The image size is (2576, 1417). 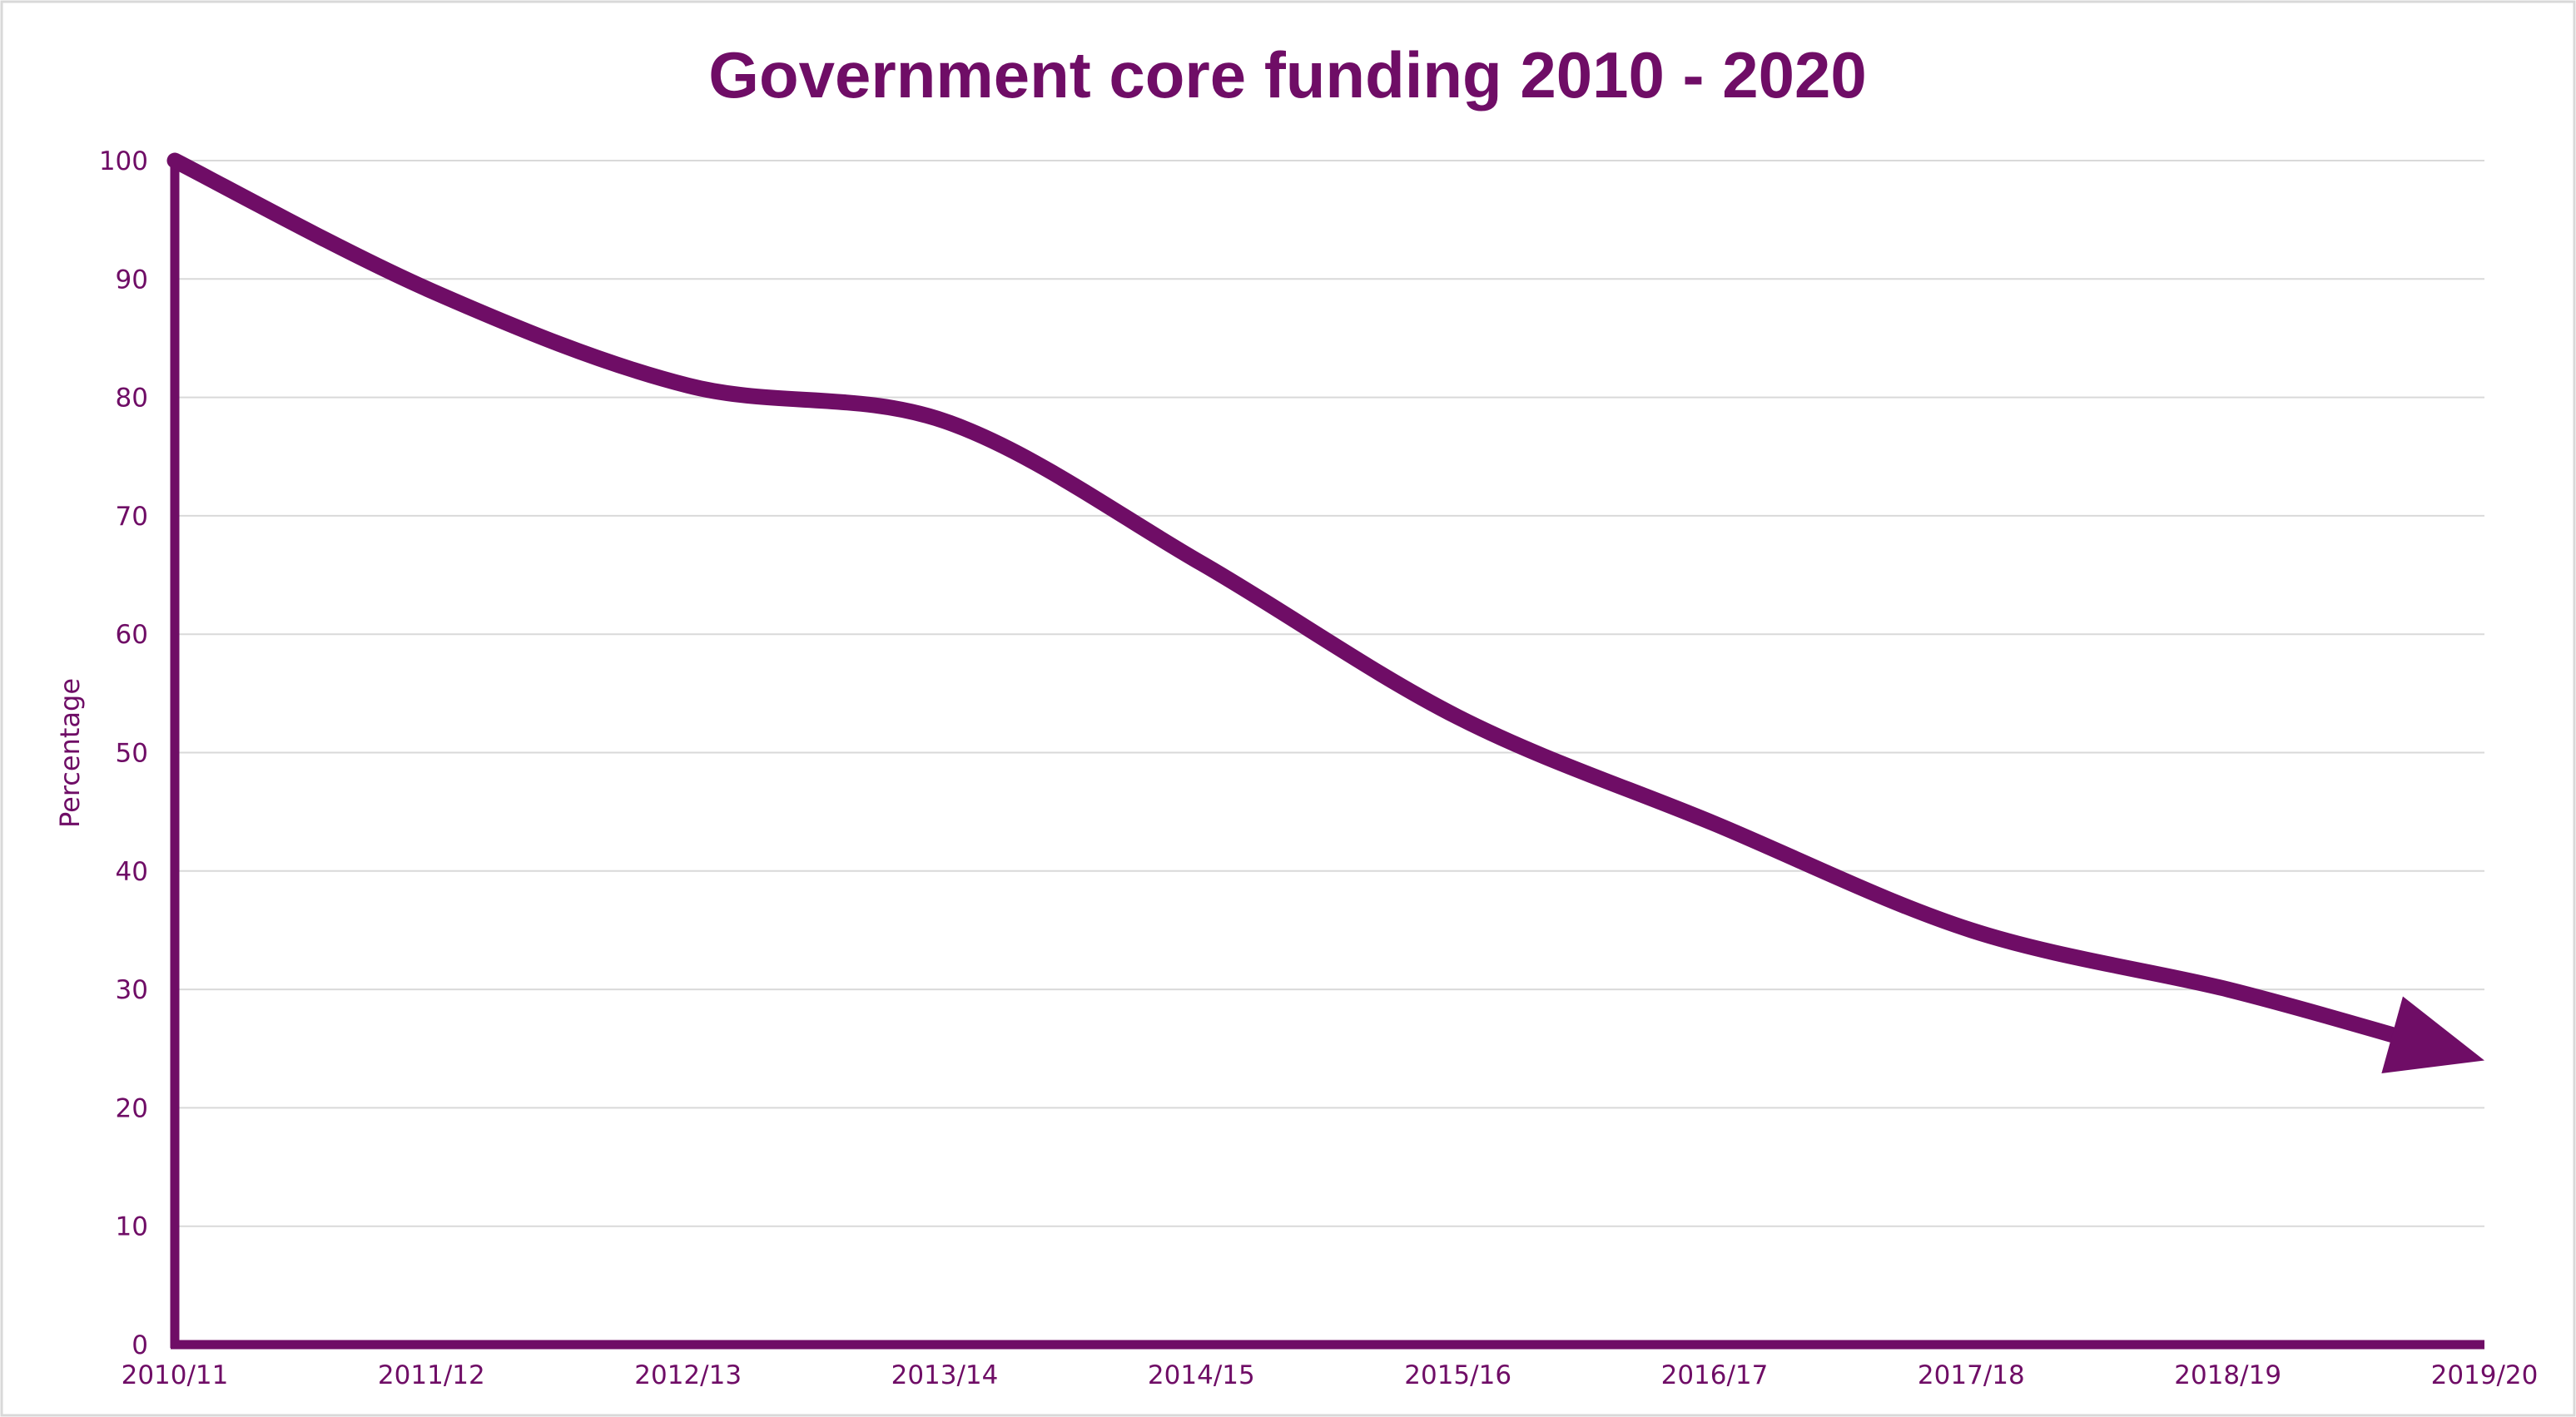 What do you see at coordinates (1971, 1375) in the screenshot?
I see `x-tick-label: 2017/18` at bounding box center [1971, 1375].